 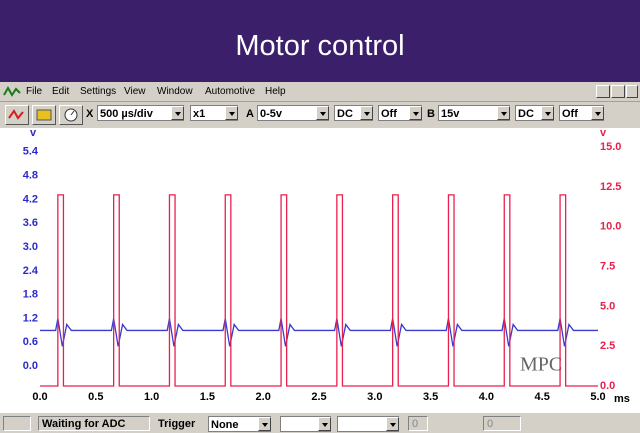 I want to click on y-tick-label: 4.2, so click(x=30, y=199).